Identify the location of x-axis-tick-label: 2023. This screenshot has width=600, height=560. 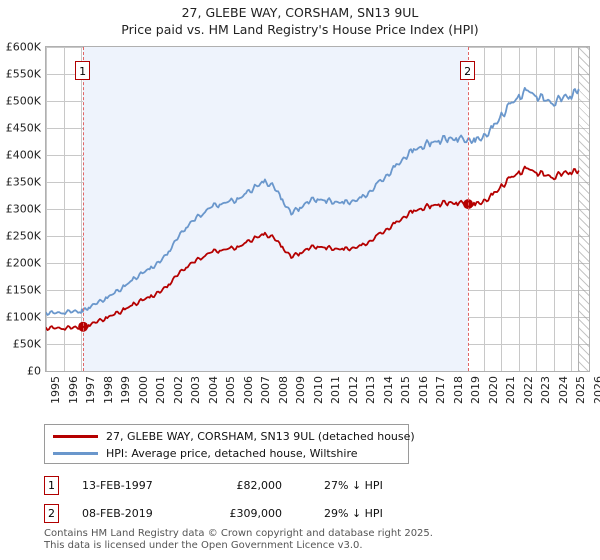
(546, 390).